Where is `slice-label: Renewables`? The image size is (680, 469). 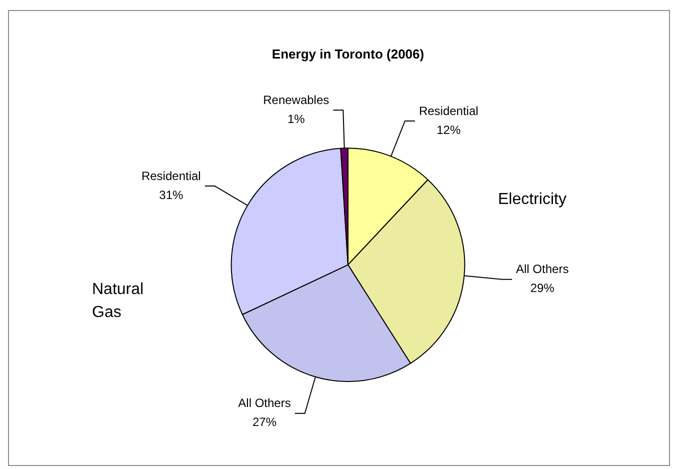
slice-label: Renewables is located at coordinates (296, 99).